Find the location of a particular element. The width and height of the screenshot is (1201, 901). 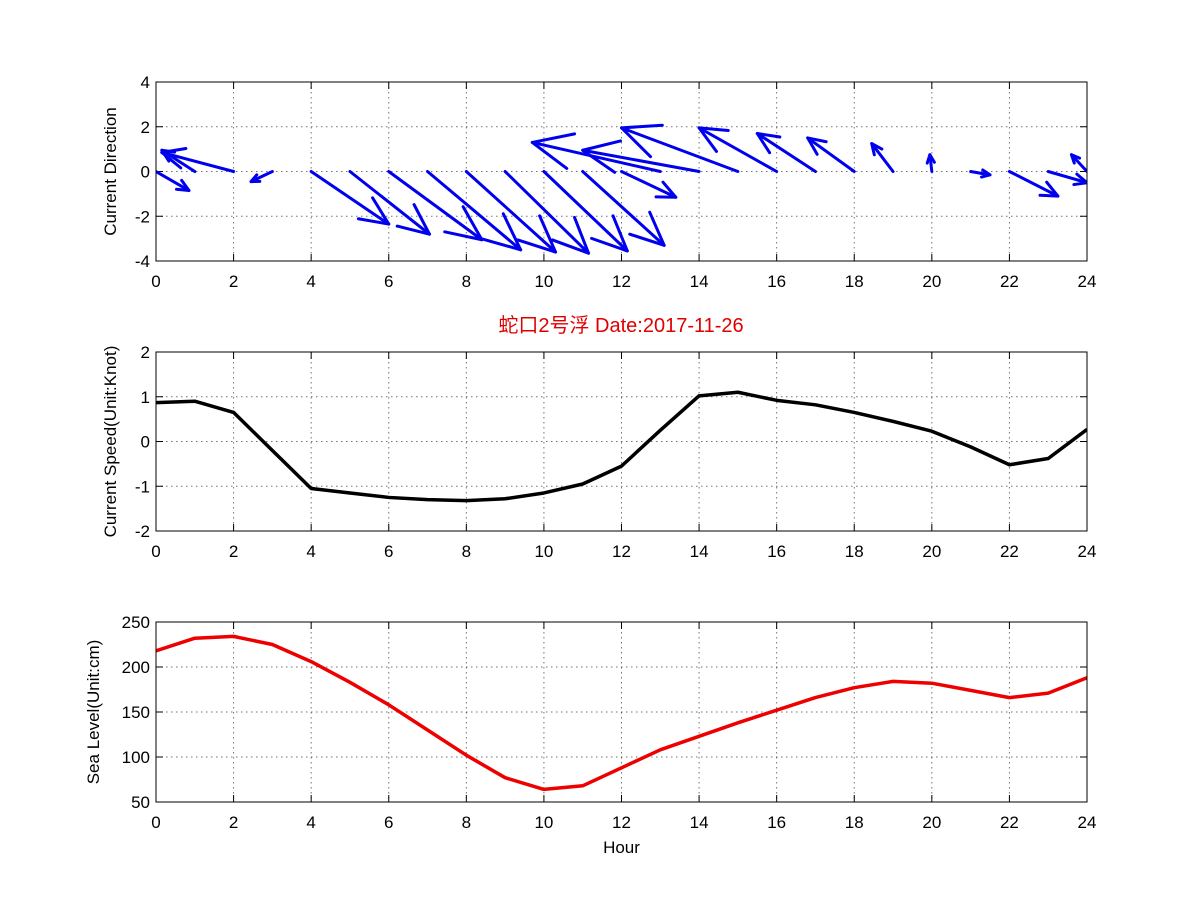

sealevel-line is located at coordinates (621, 713).